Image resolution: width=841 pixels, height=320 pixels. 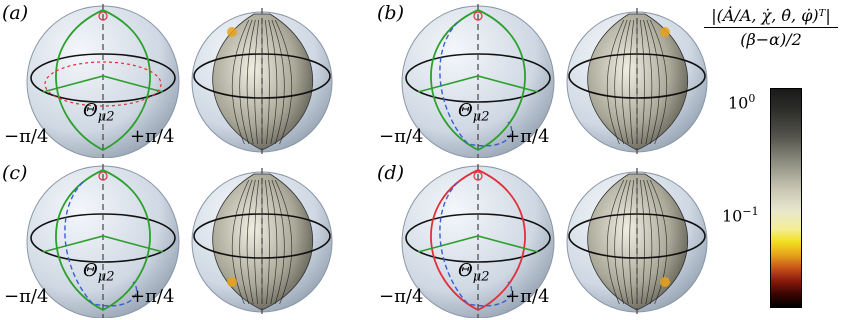 What do you see at coordinates (15, 173) in the screenshot?
I see `panel-c-label: (c)` at bounding box center [15, 173].